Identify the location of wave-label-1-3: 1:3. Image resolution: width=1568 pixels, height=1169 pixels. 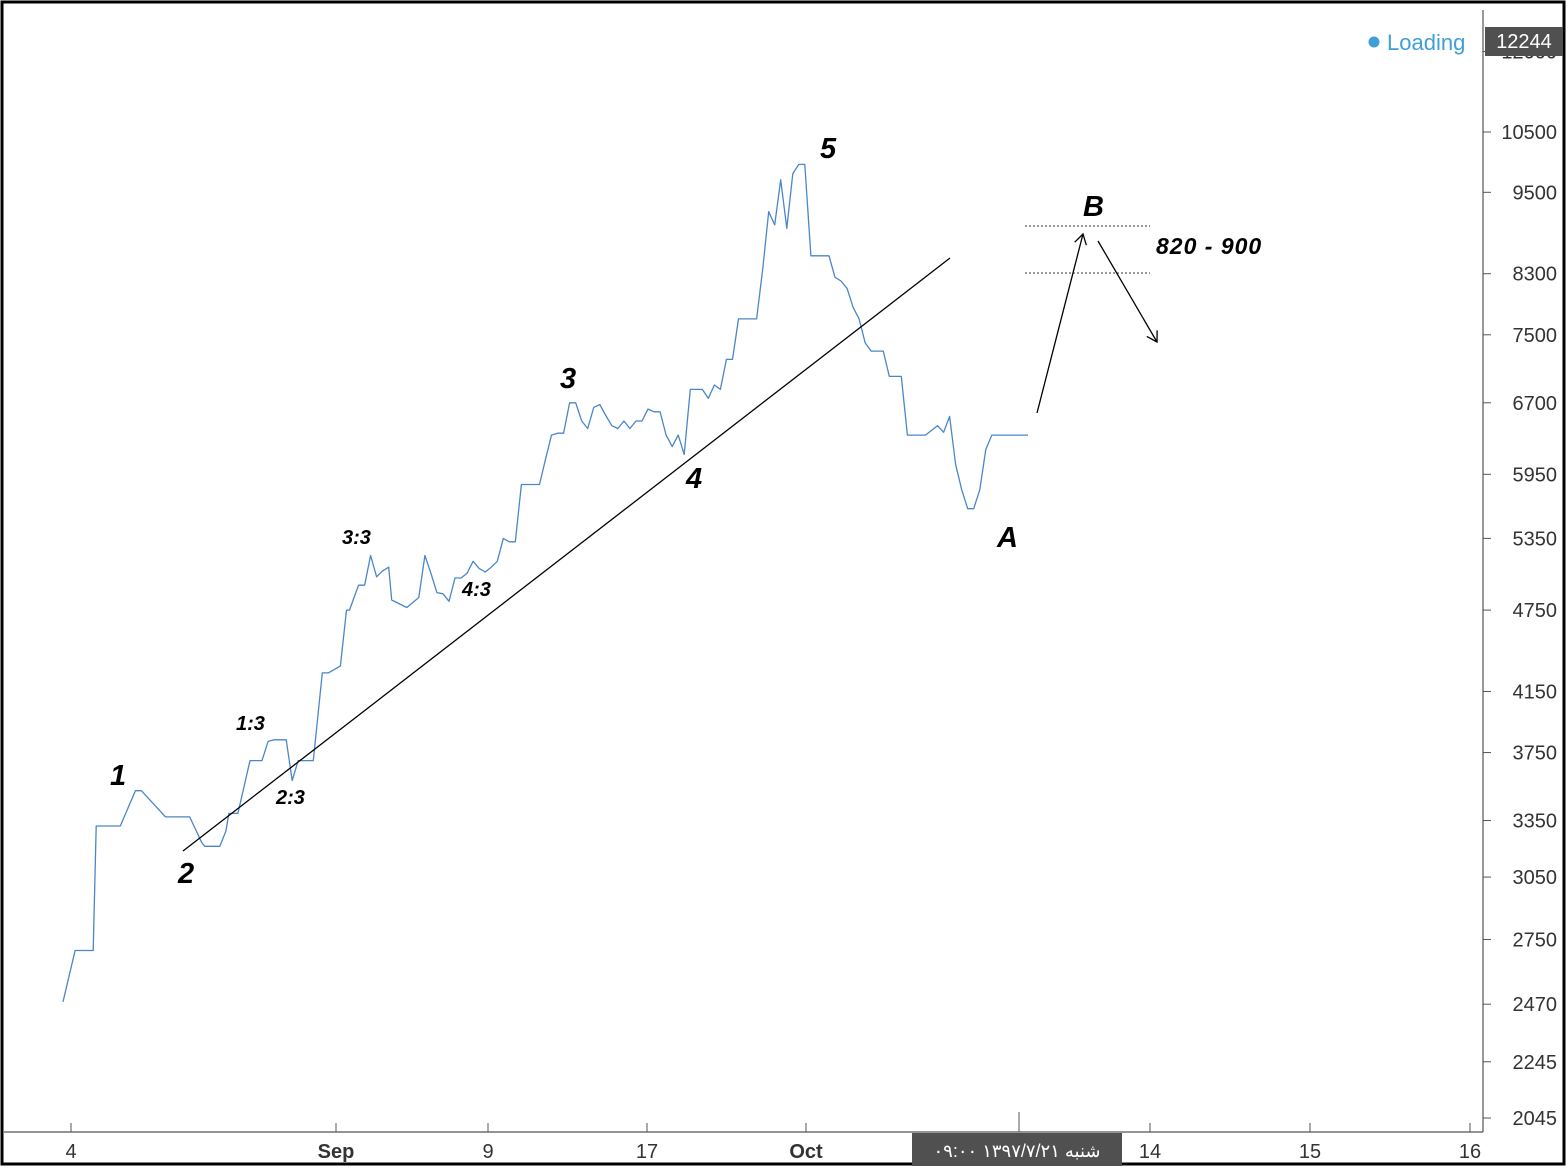
(250, 724).